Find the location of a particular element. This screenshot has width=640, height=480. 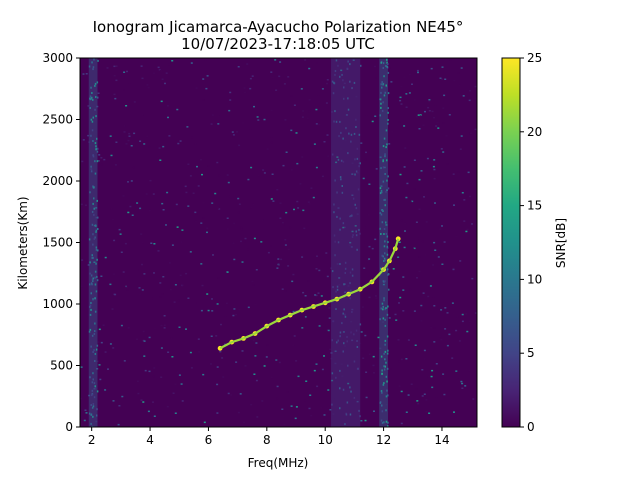

x-tick-label: 14 is located at coordinates (441, 440).